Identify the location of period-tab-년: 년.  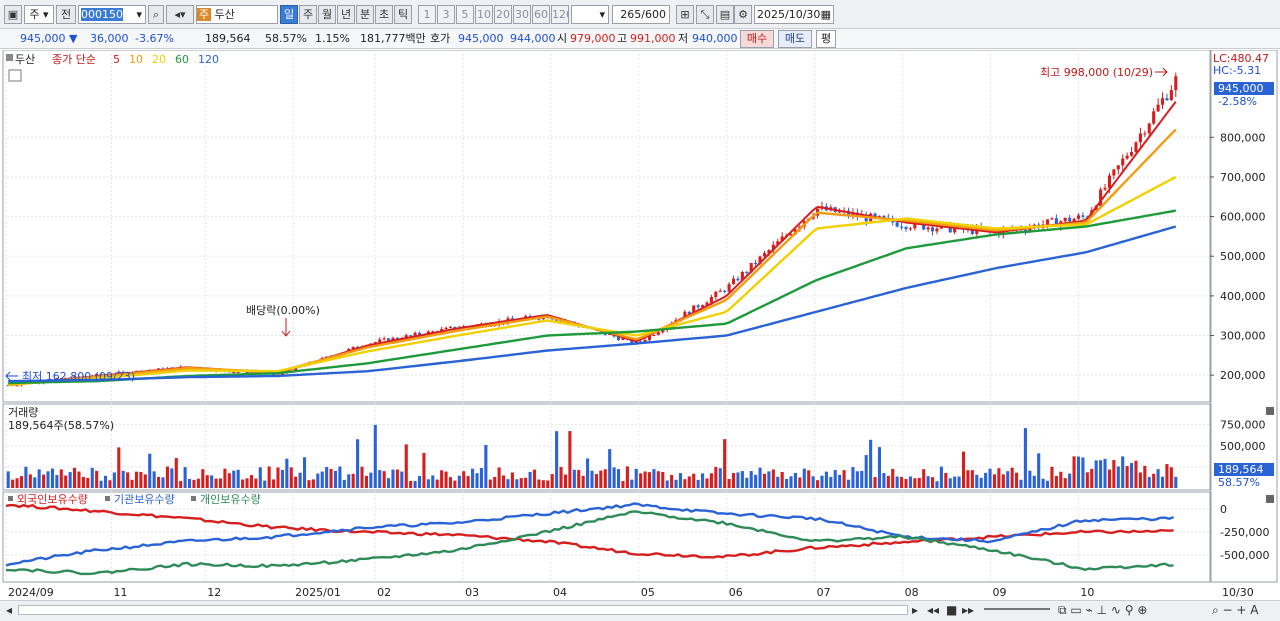
(346, 14).